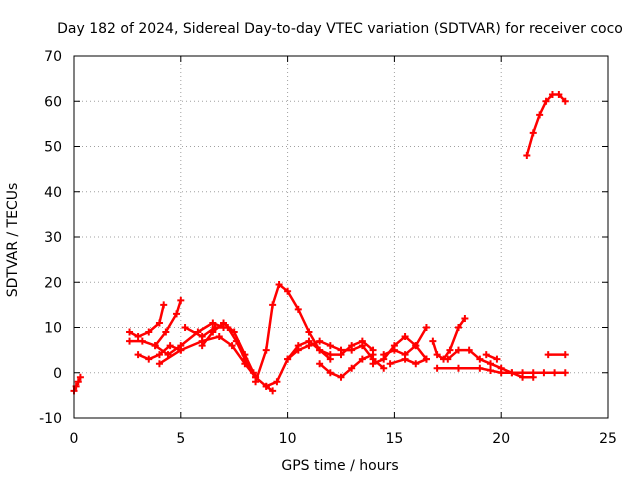  Describe the element at coordinates (74, 439) in the screenshot. I see `x-tick-label: 0` at that location.